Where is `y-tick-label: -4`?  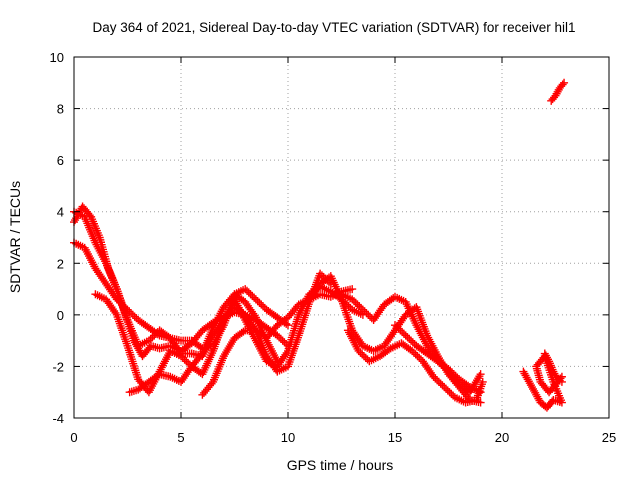
y-tick-label: -4 is located at coordinates (58, 418).